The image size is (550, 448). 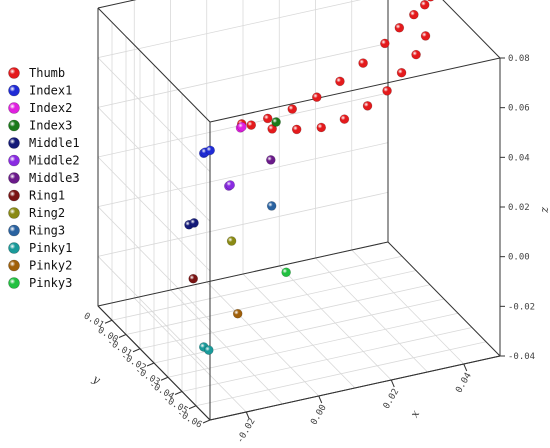 What do you see at coordinates (14, 125) in the screenshot?
I see `legend-marker-index3` at bounding box center [14, 125].